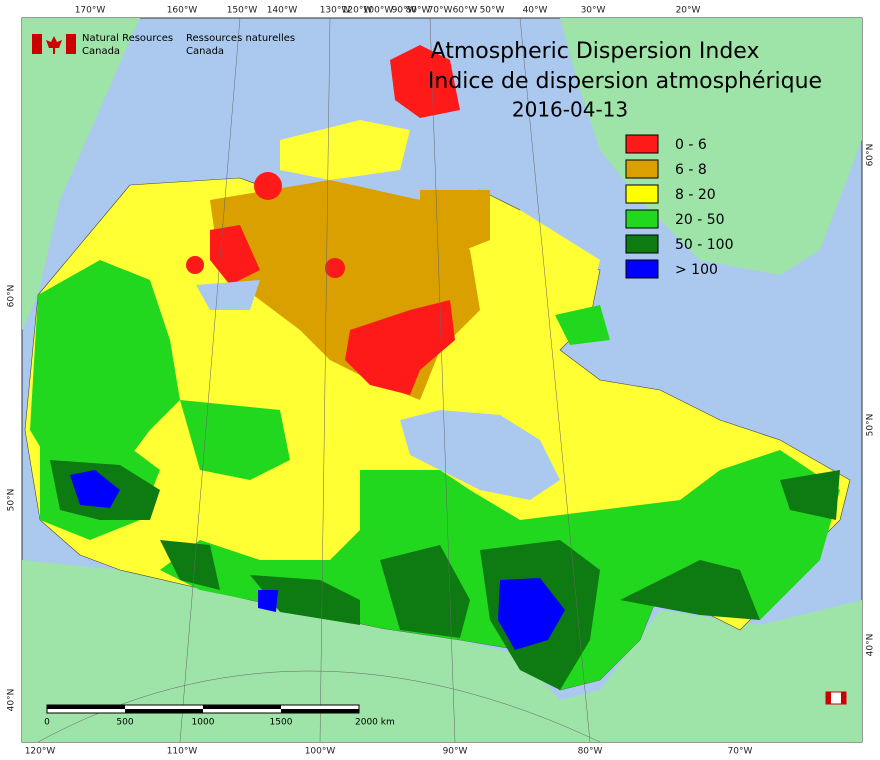 This screenshot has height=760, width=880. Describe the element at coordinates (492, 11) in the screenshot. I see `longitude-label: 50°W` at that location.